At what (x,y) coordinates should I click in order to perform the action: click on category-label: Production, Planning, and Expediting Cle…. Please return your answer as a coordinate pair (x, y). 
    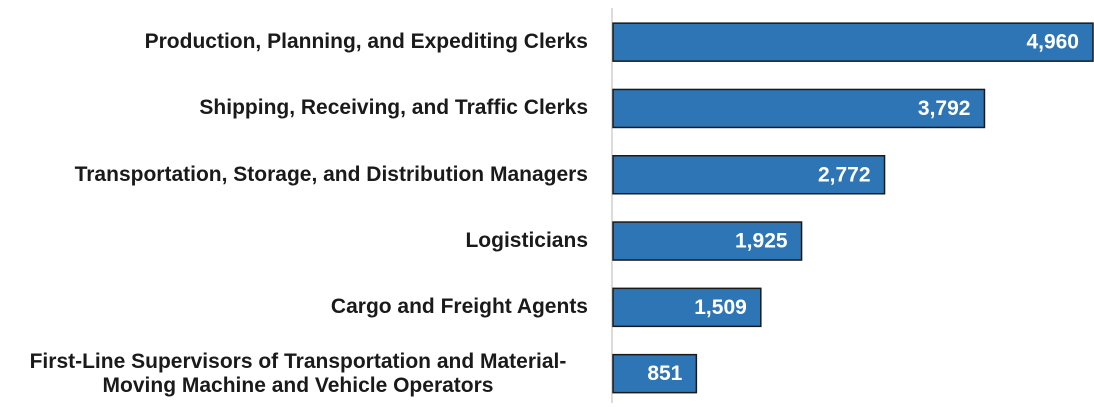
    Looking at the image, I should click on (366, 42).